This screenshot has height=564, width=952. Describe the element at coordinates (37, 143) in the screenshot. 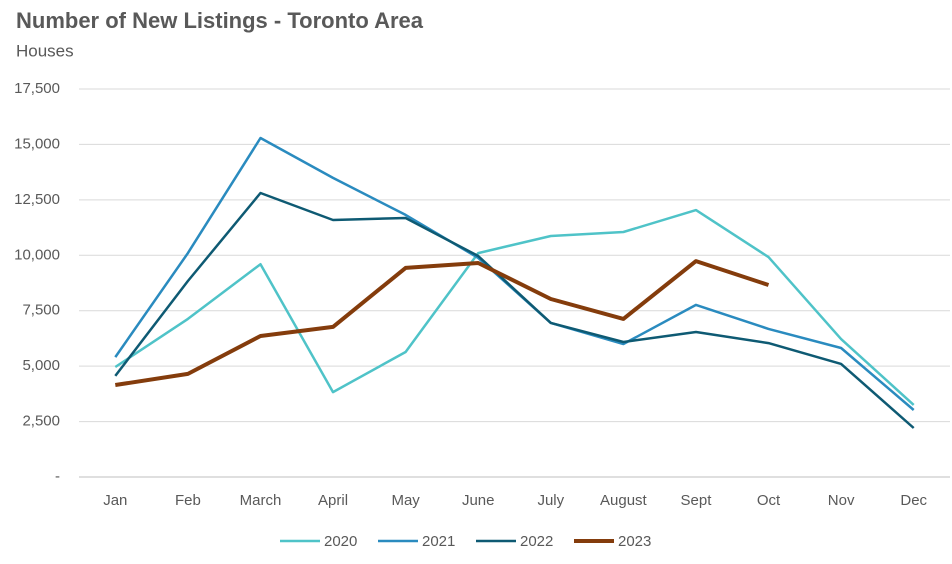

I see `y-tick-label: 15,000` at that location.